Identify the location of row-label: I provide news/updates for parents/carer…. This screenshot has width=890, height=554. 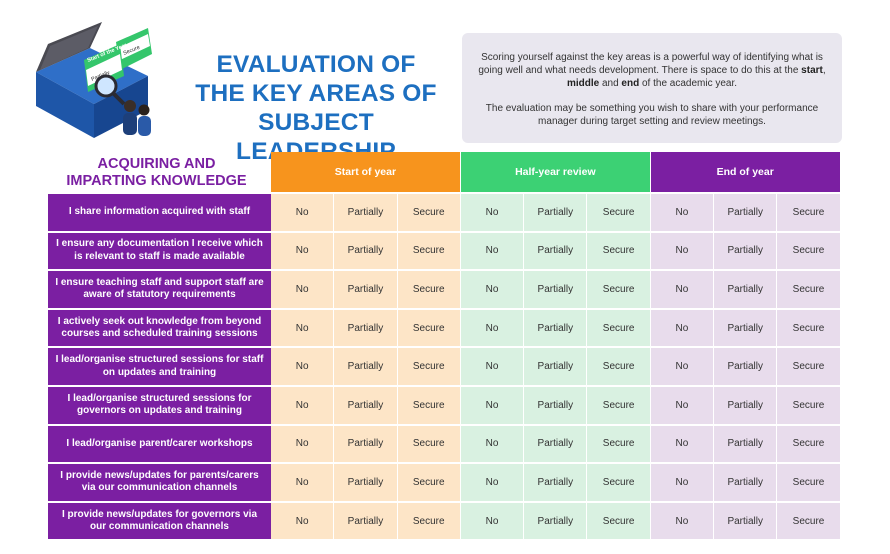
(159, 482).